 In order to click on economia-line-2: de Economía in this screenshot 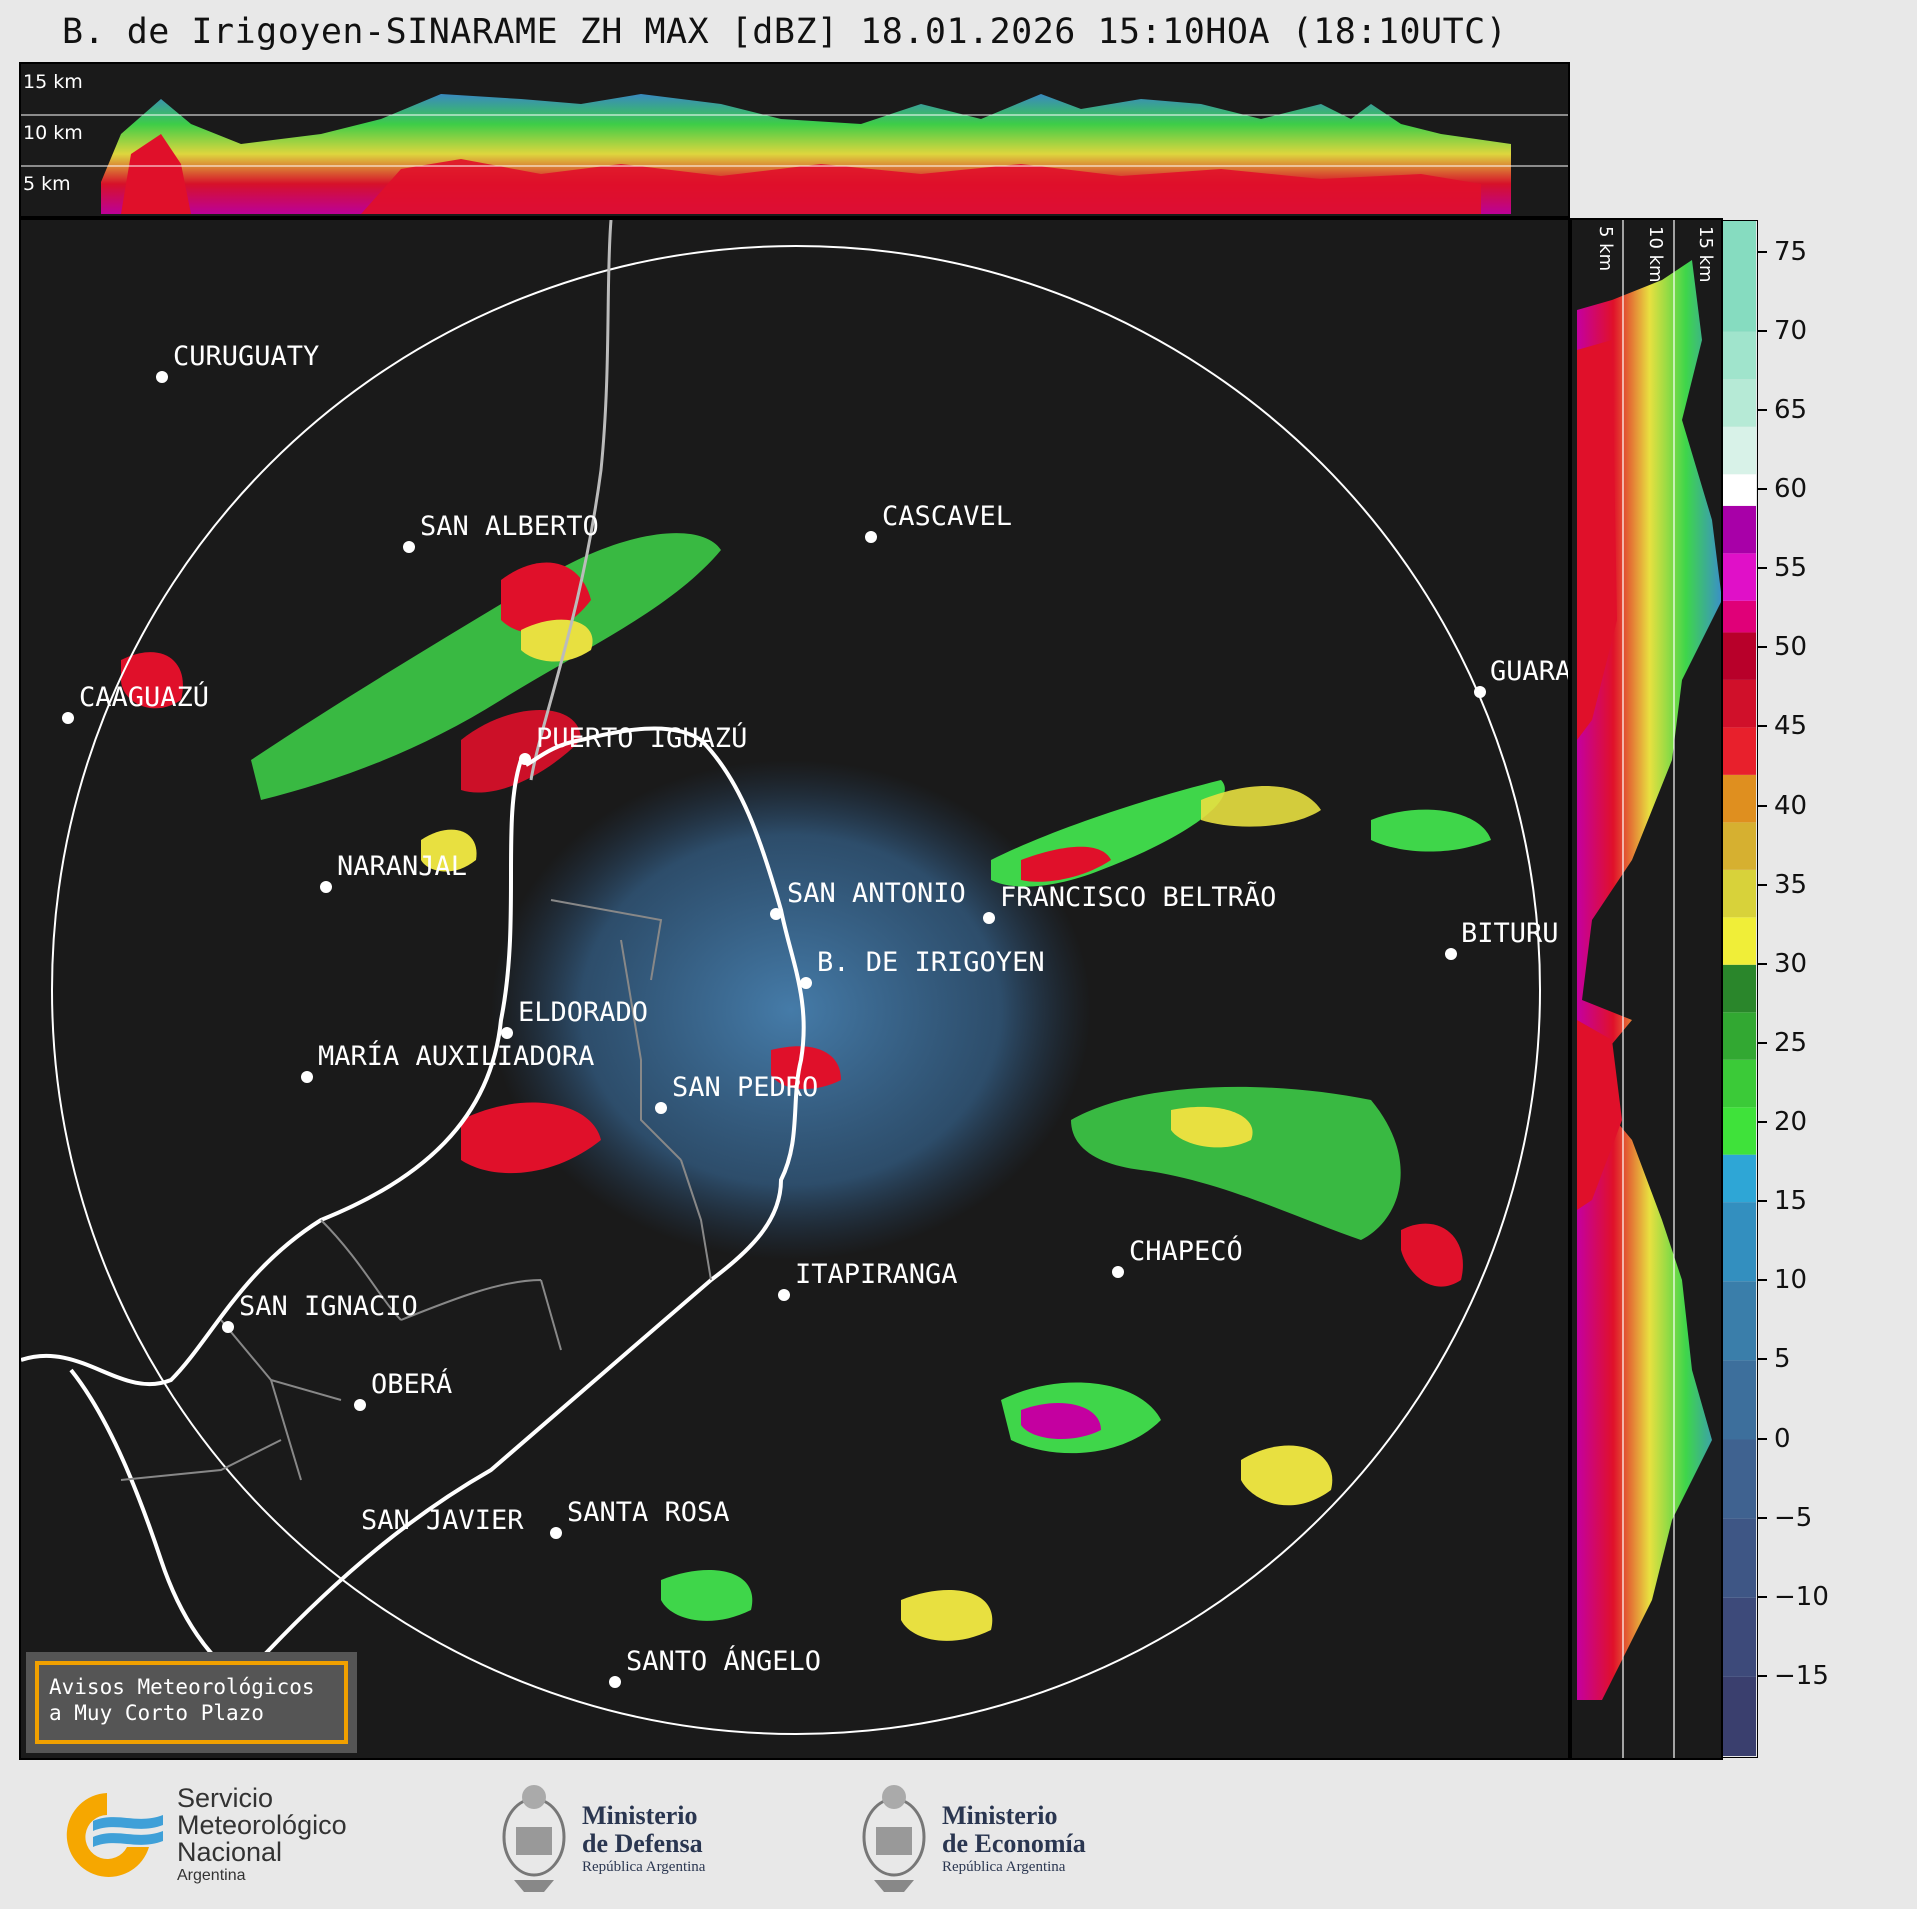, I will do `click(1014, 1843)`.